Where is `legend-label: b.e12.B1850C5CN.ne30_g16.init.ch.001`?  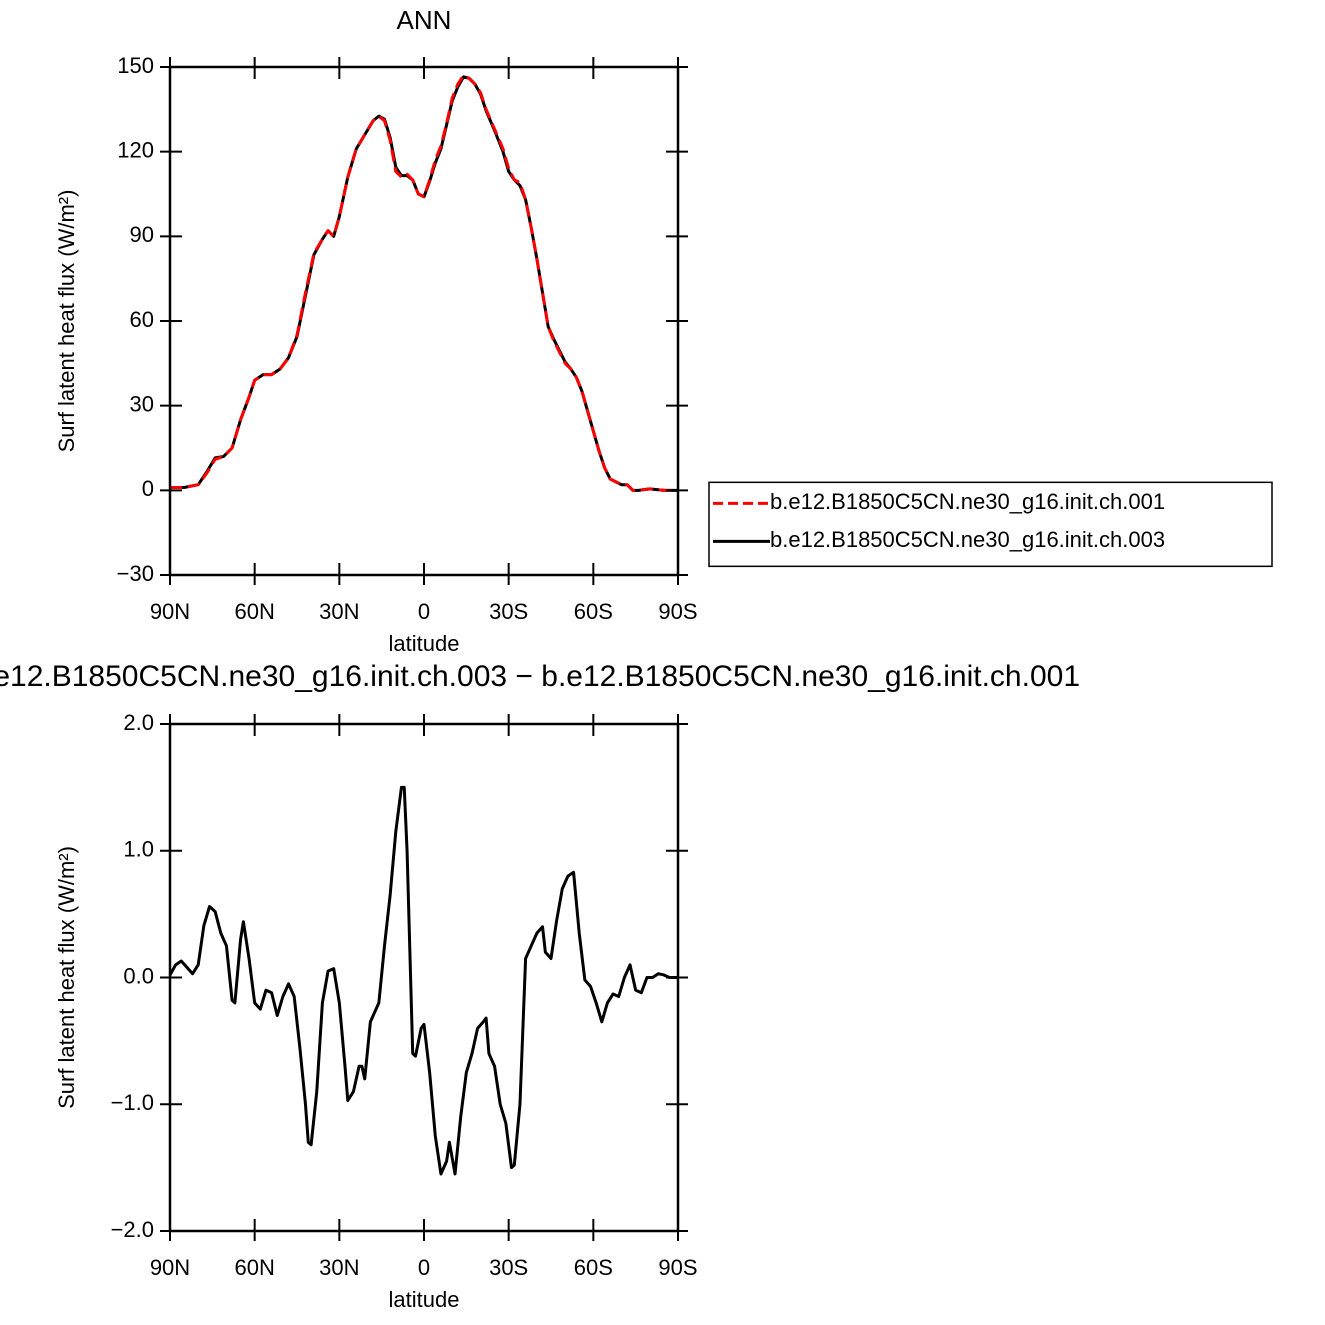
legend-label: b.e12.B1850C5CN.ne30_g16.init.ch.001 is located at coordinates (967, 501).